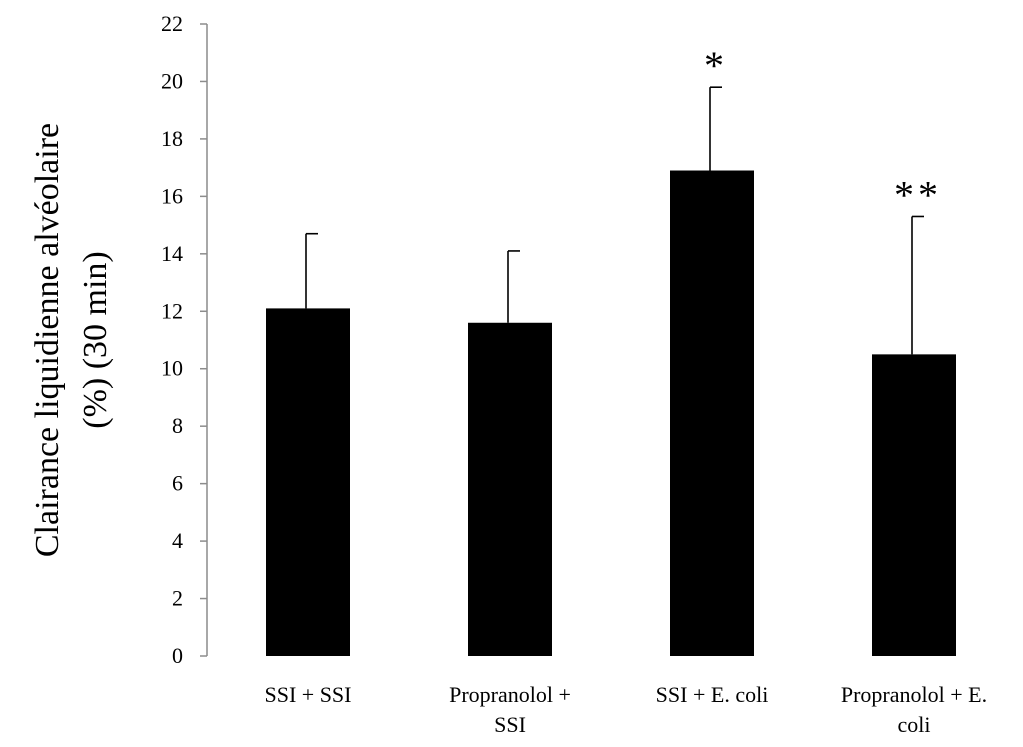 This screenshot has width=1023, height=747. What do you see at coordinates (823, 130) in the screenshot?
I see `significance-annotations: ***` at bounding box center [823, 130].